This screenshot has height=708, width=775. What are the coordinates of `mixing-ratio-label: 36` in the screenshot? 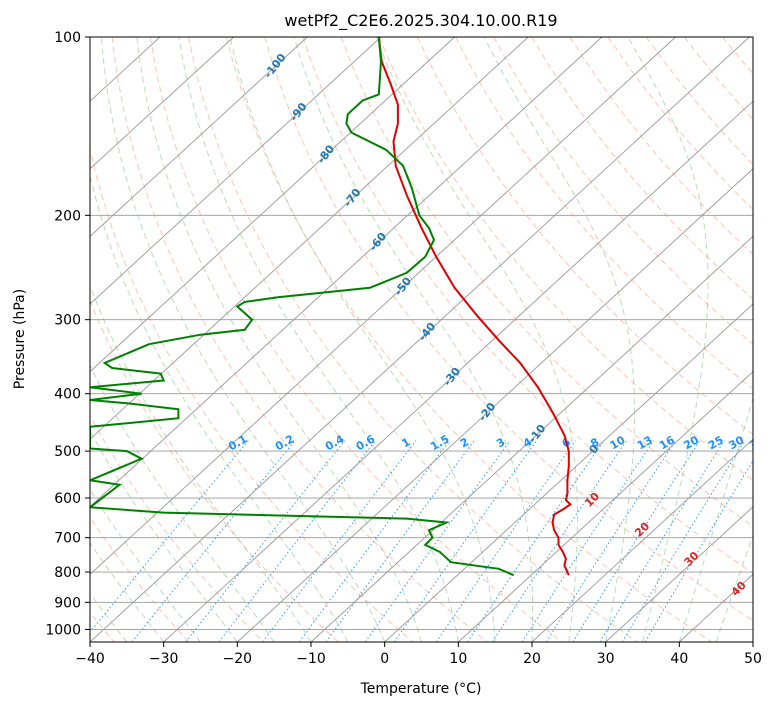 It's located at (757, 442).